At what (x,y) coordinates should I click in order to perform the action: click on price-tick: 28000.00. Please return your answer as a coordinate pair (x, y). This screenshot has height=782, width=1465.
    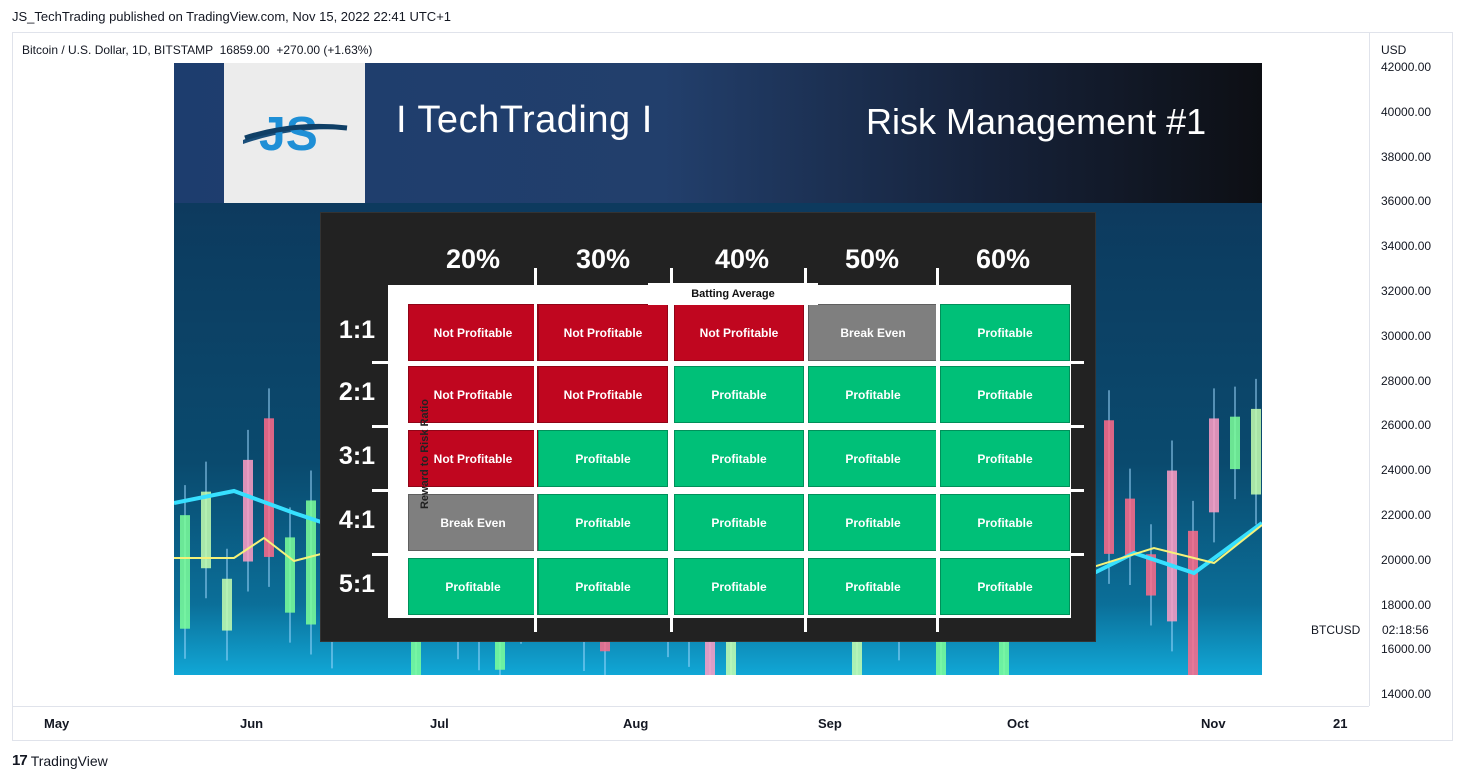
    Looking at the image, I should click on (1406, 380).